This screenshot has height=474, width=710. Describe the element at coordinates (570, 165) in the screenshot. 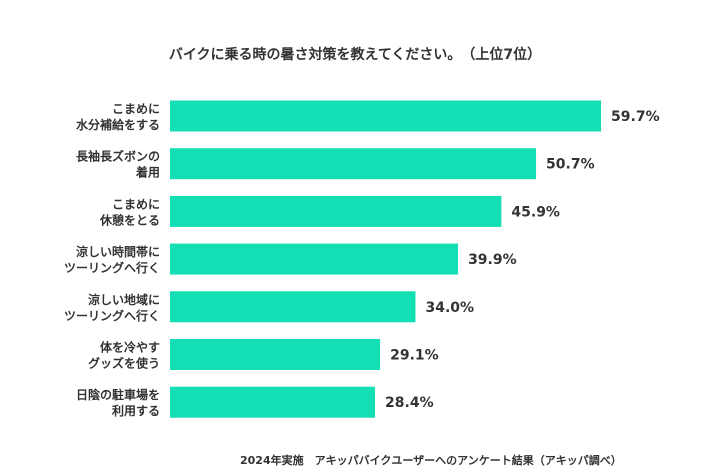

I see `value-label: 50.7%` at that location.